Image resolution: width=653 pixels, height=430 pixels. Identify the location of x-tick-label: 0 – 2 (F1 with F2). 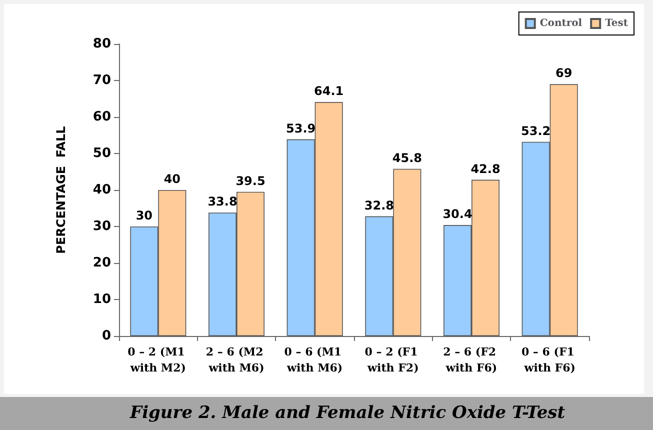
(393, 360).